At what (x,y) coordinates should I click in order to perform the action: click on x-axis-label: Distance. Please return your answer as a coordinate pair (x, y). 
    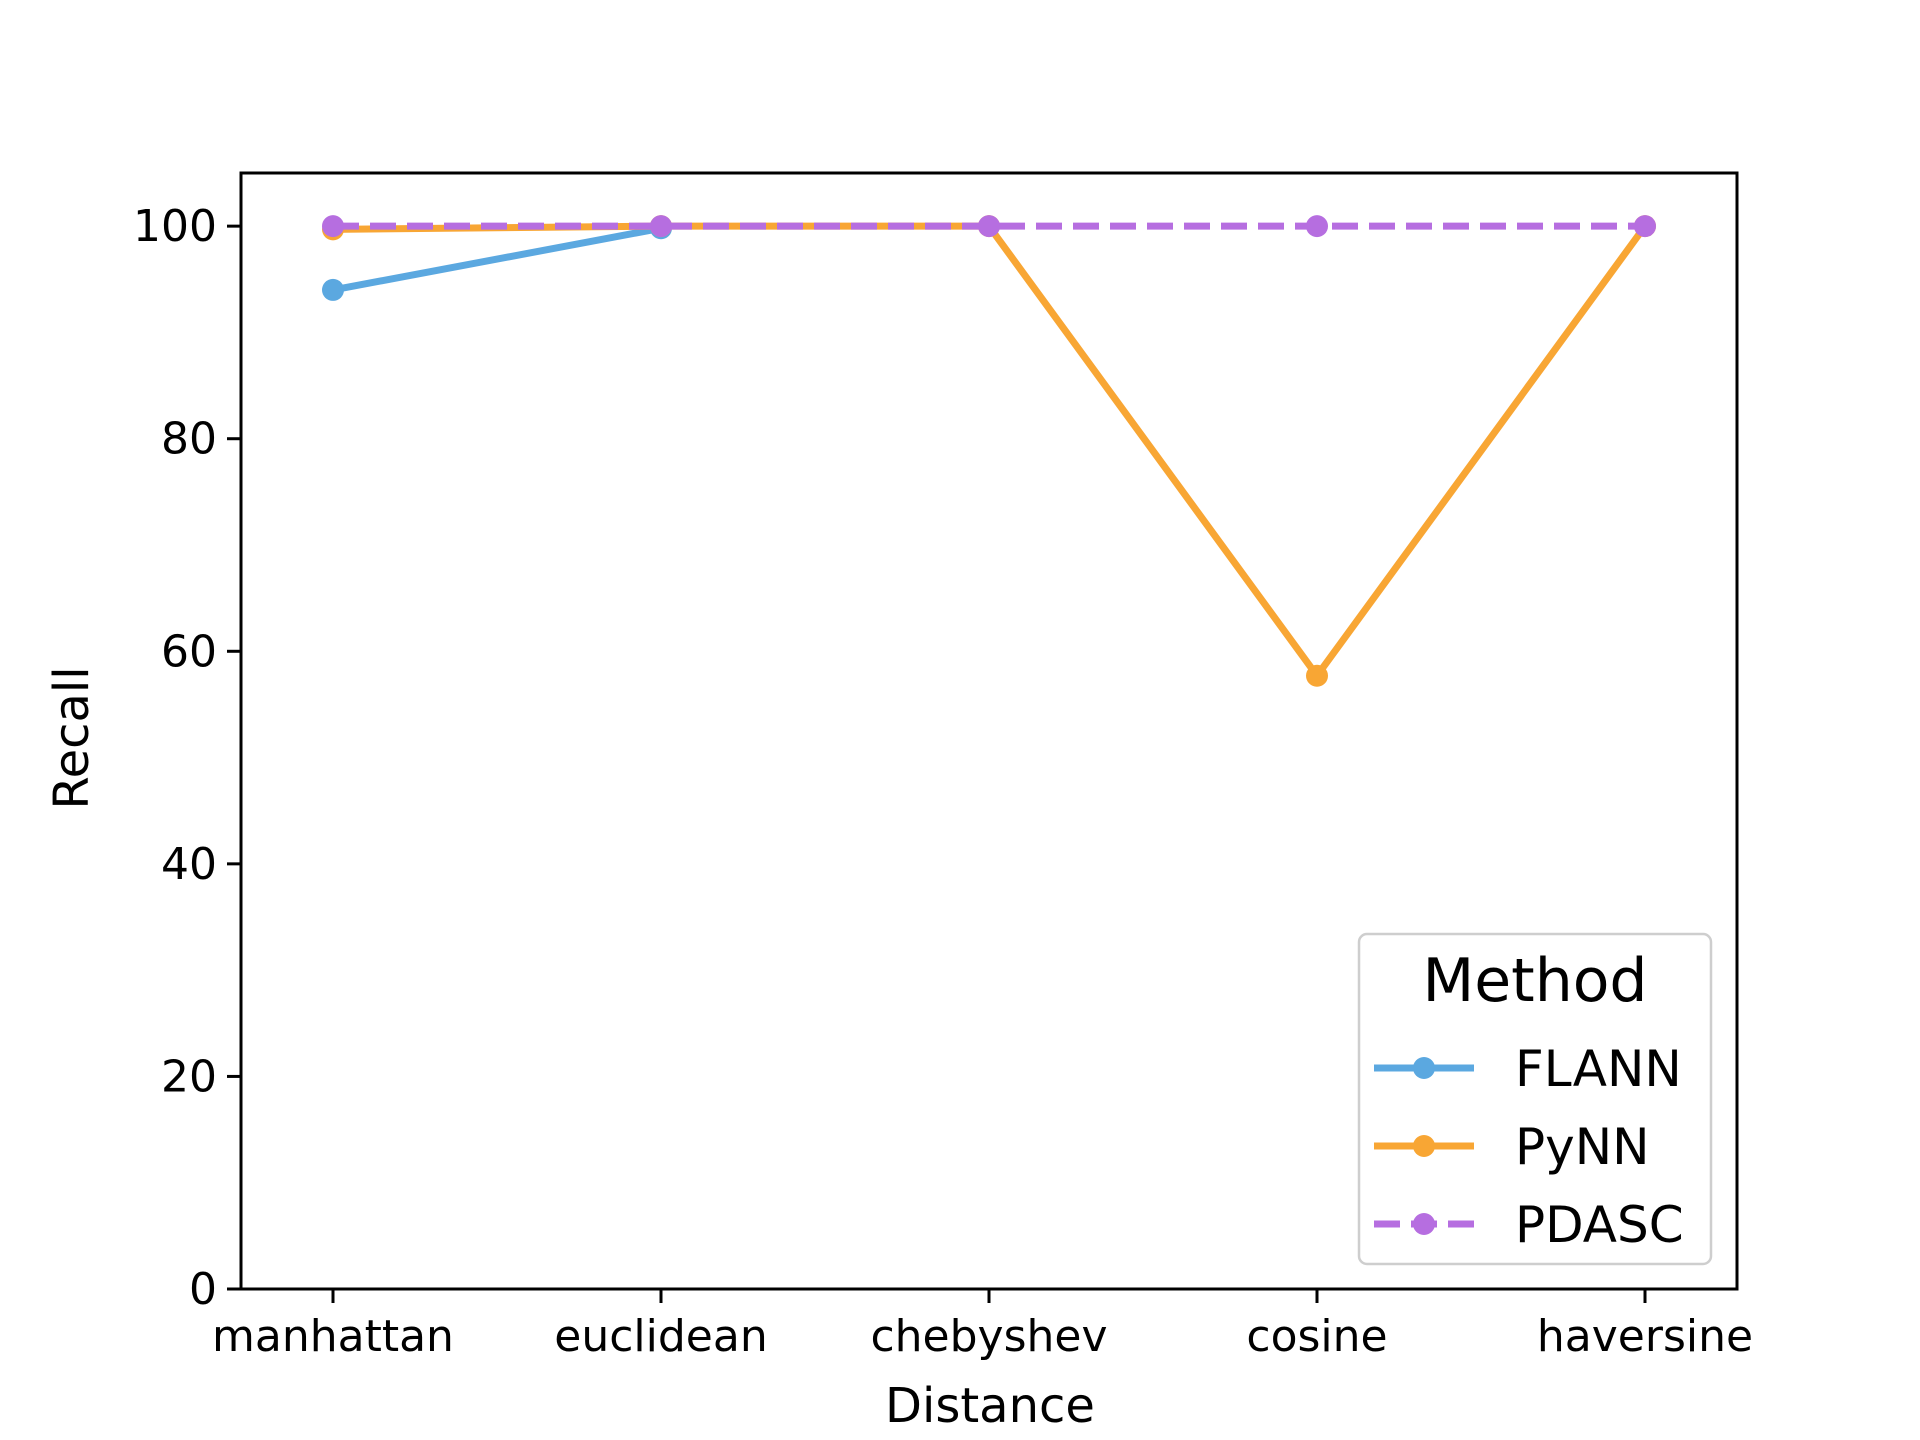
    Looking at the image, I should click on (990, 1406).